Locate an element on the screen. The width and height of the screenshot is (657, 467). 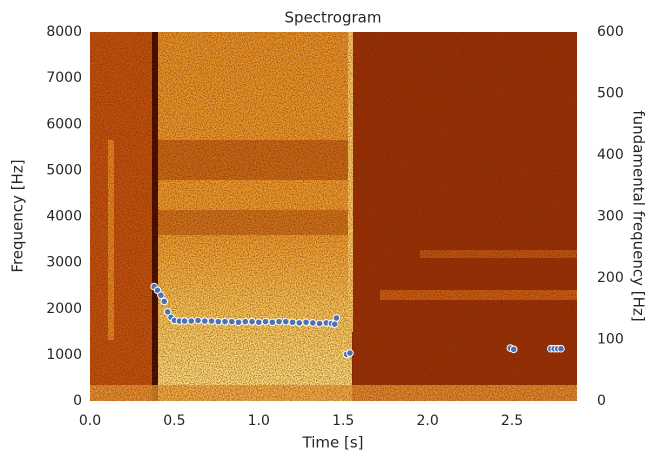
y-tick-label: 8000 is located at coordinates (64, 32).